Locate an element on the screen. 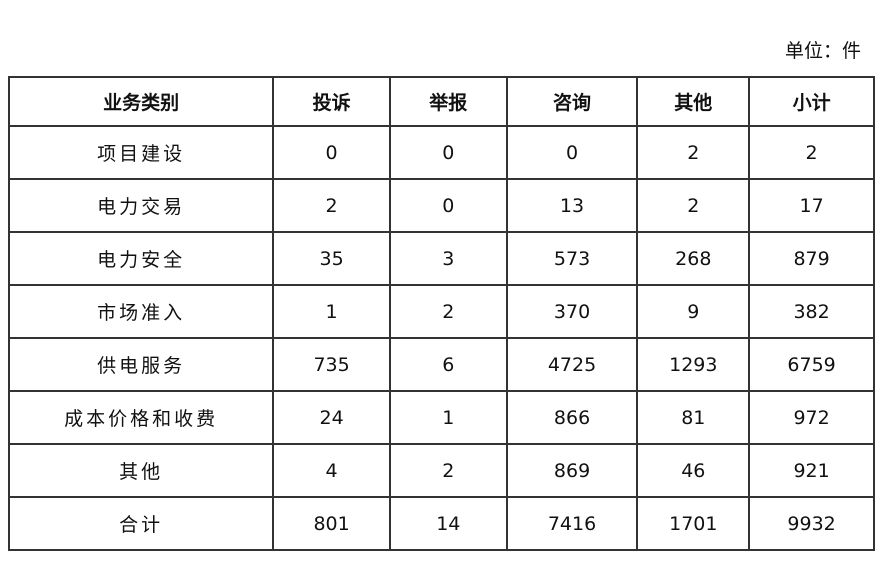  table-row: 合计 801 14 7416 1701 9932 is located at coordinates (441, 523).